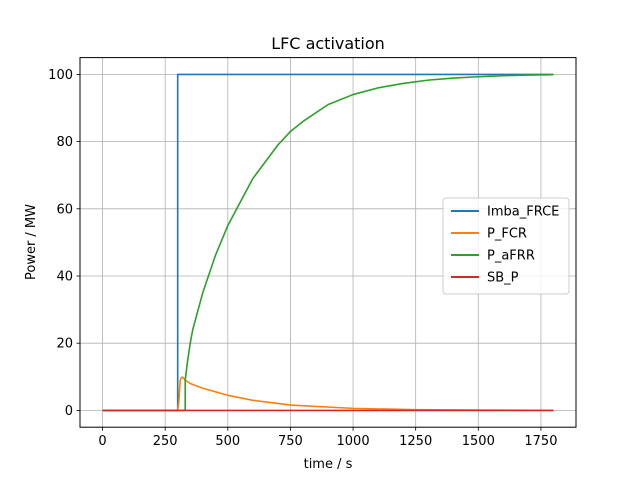 Image resolution: width=640 pixels, height=480 pixels. I want to click on legend-label: P_FCR, so click(507, 234).